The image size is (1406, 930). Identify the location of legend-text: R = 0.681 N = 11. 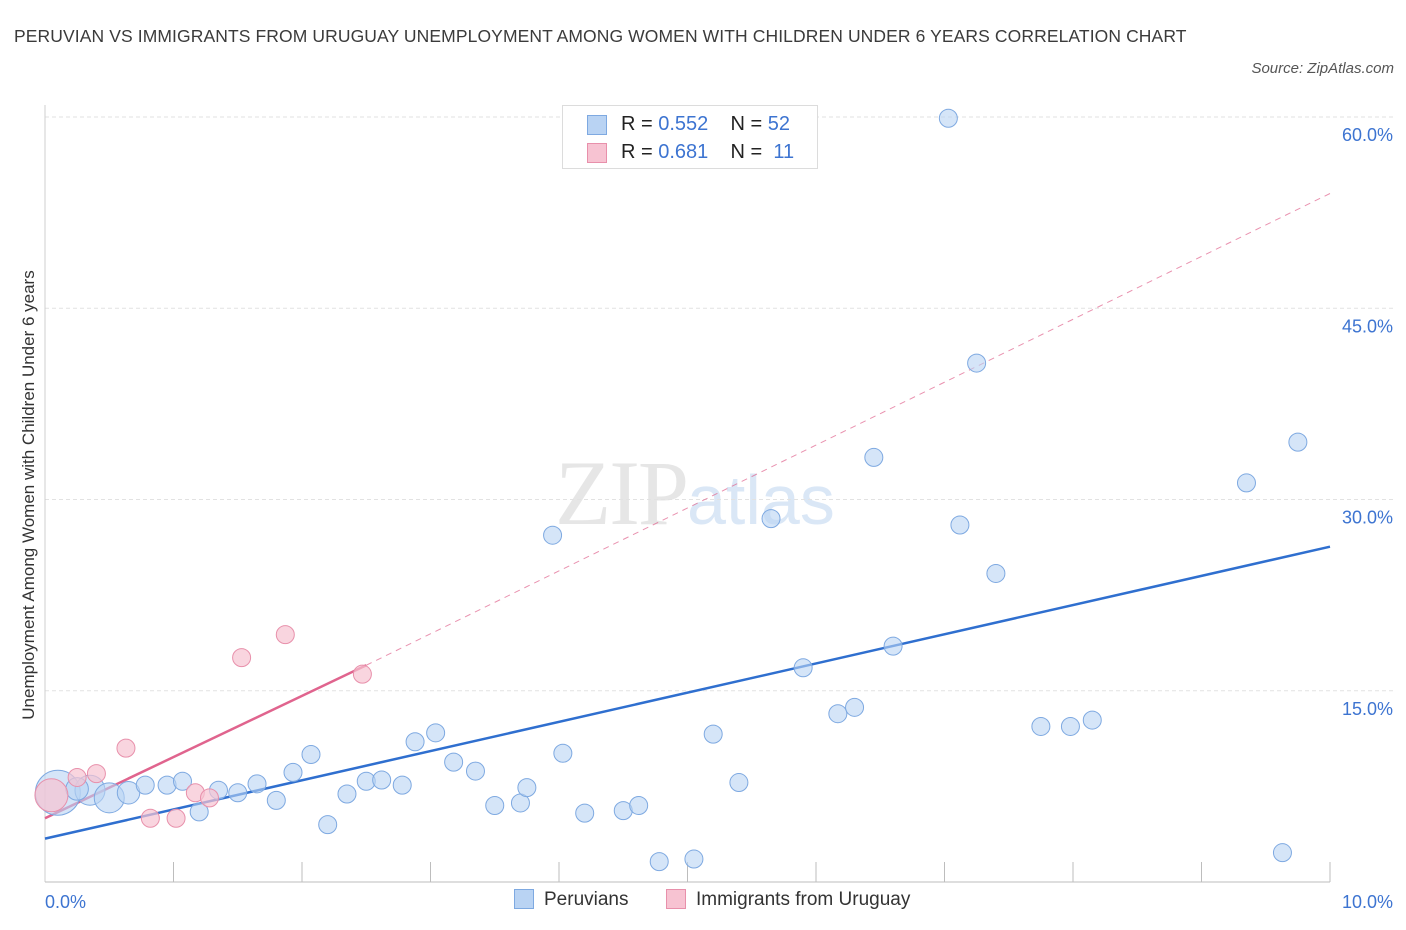
(707, 152).